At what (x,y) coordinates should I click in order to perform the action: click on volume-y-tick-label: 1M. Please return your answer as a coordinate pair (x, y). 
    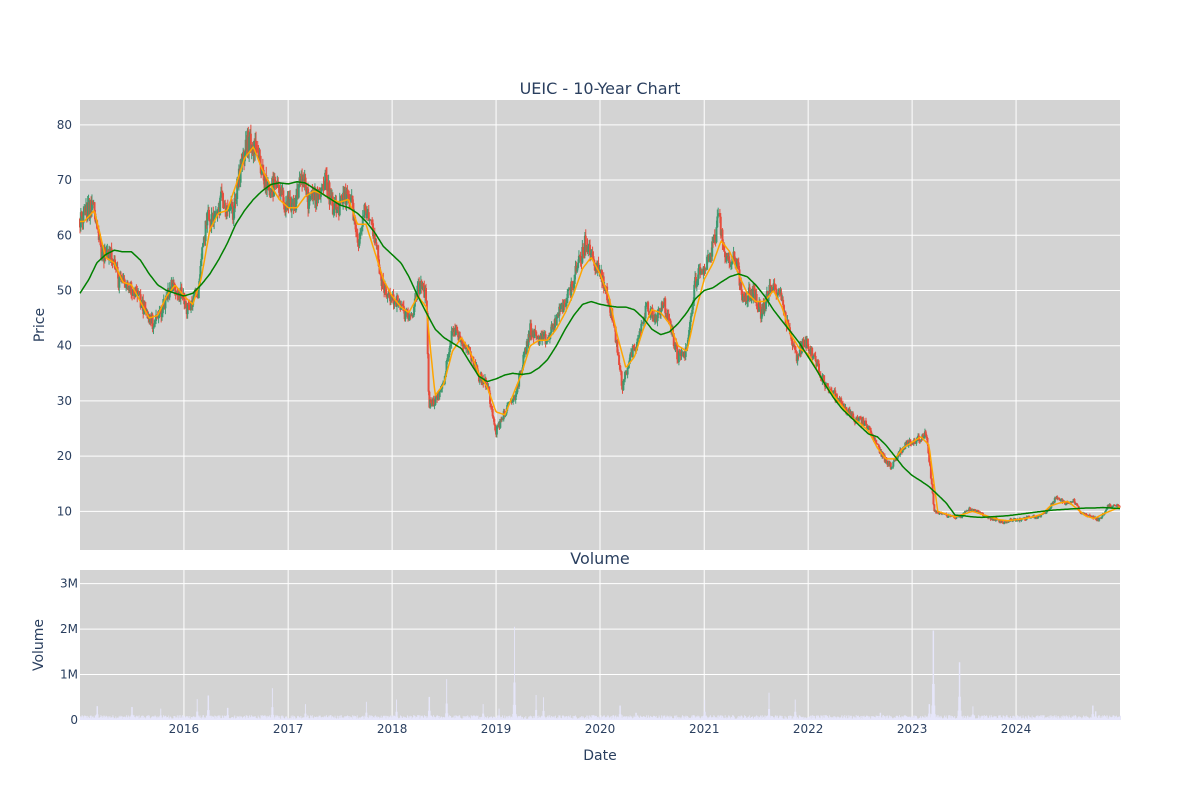
    Looking at the image, I should click on (69, 675).